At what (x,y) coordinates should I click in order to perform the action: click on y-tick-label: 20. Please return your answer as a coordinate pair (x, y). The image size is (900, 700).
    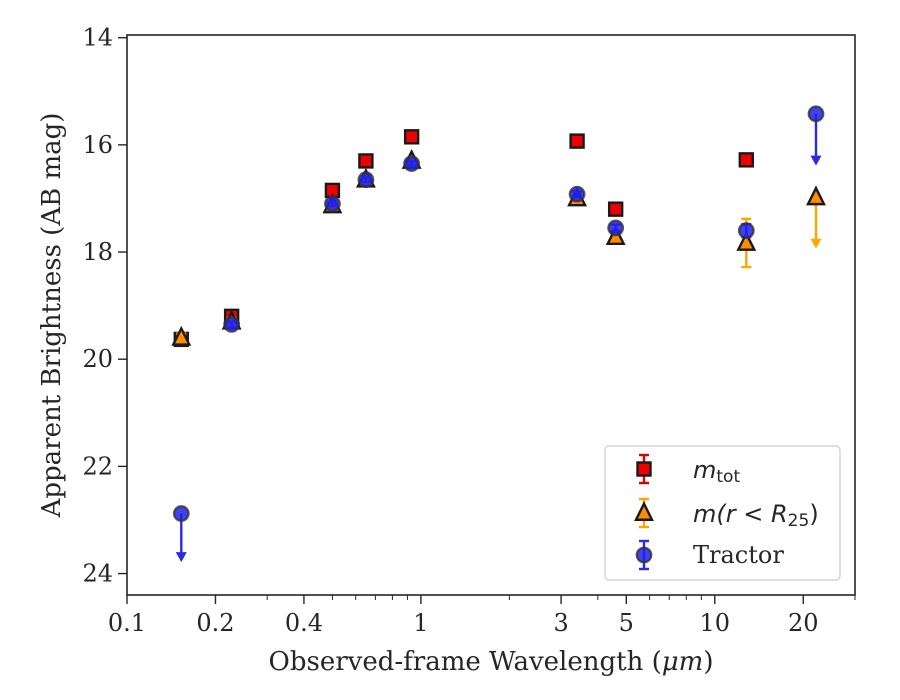
    Looking at the image, I should click on (97, 359).